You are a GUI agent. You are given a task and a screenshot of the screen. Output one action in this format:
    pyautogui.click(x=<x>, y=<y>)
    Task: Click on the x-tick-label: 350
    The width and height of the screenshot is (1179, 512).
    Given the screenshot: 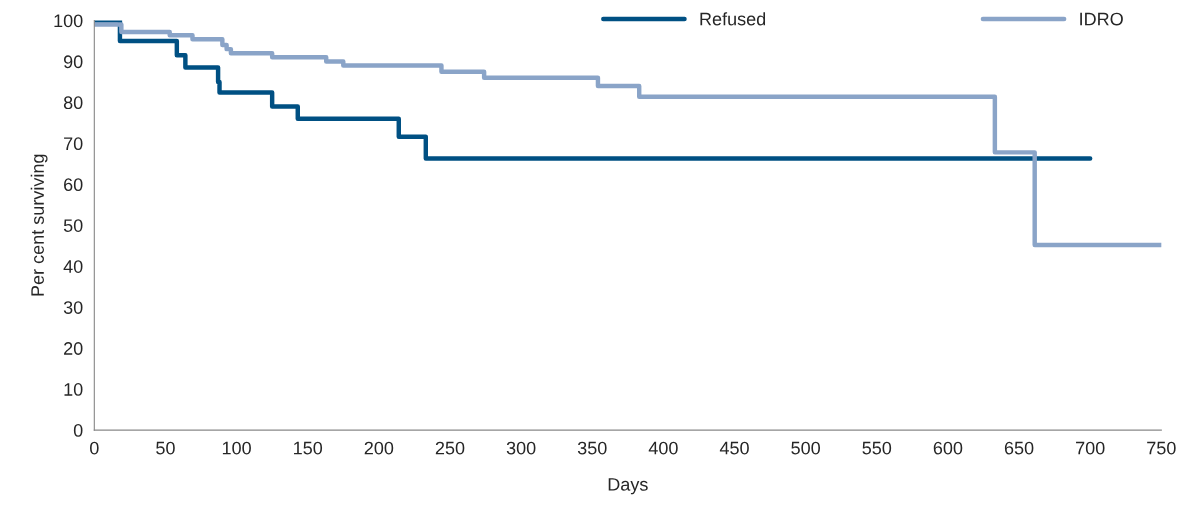 What is the action you would take?
    pyautogui.click(x=592, y=448)
    